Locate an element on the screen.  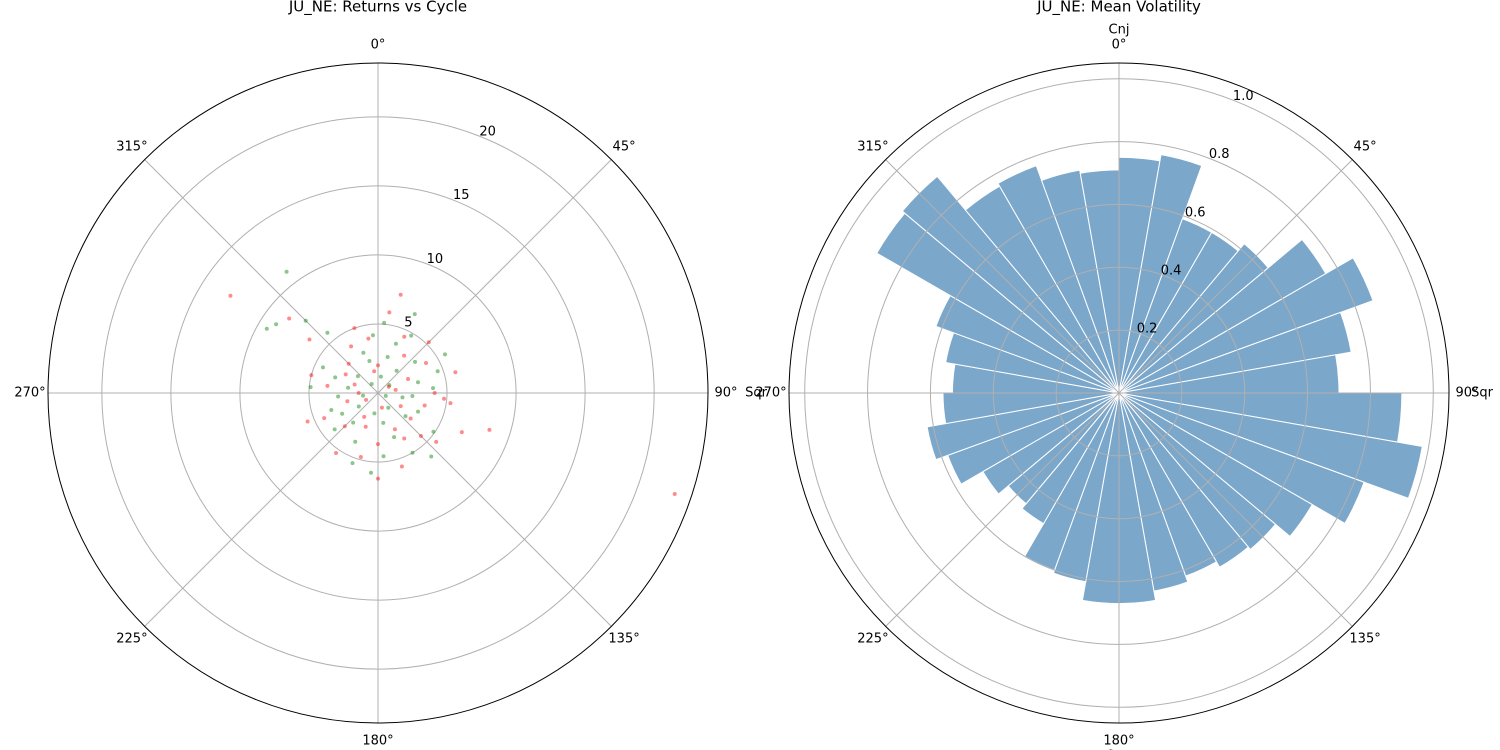
r-tick-label: 15 is located at coordinates (461, 195).